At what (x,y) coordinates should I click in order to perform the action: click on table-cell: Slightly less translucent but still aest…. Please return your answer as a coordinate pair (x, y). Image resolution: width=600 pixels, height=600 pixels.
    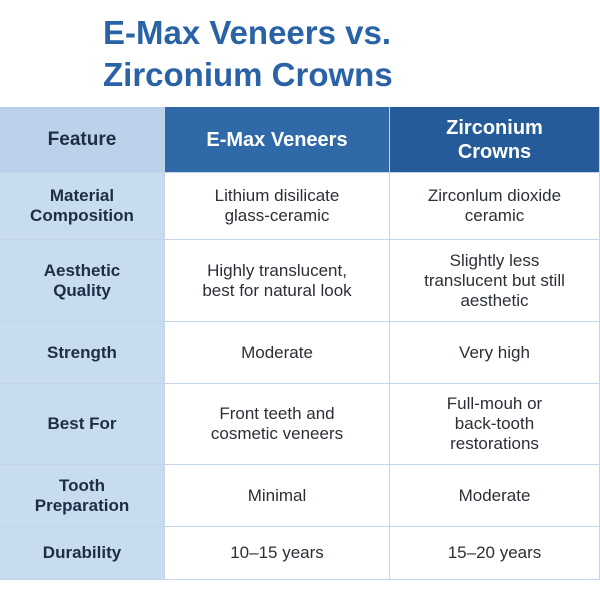
    Looking at the image, I should click on (495, 281).